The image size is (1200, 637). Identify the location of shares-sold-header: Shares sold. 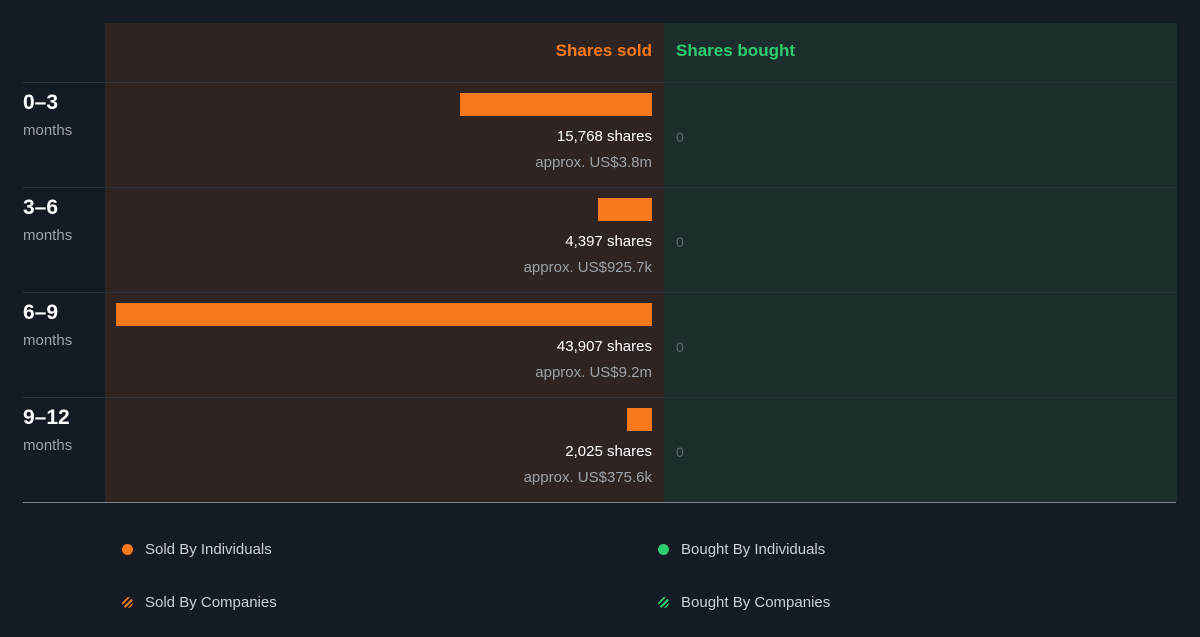
(603, 50).